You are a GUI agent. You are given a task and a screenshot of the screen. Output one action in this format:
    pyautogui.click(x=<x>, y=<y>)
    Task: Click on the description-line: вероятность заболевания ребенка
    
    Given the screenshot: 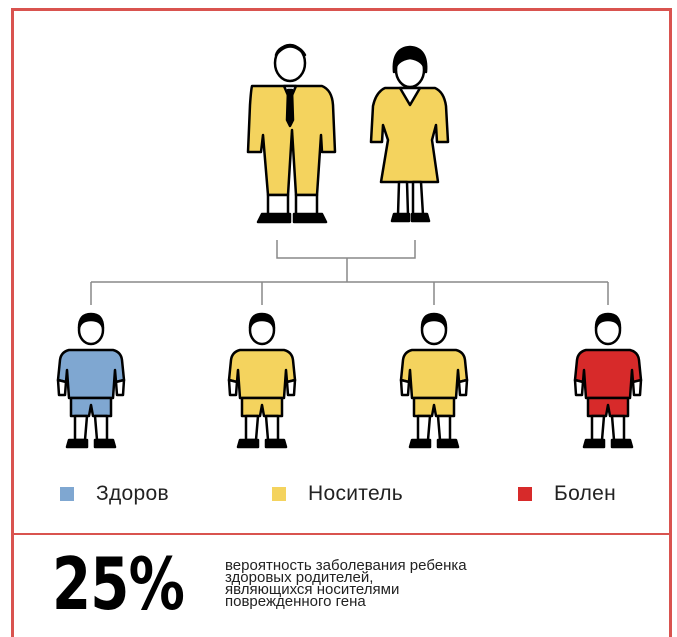 What is the action you would take?
    pyautogui.click(x=346, y=565)
    